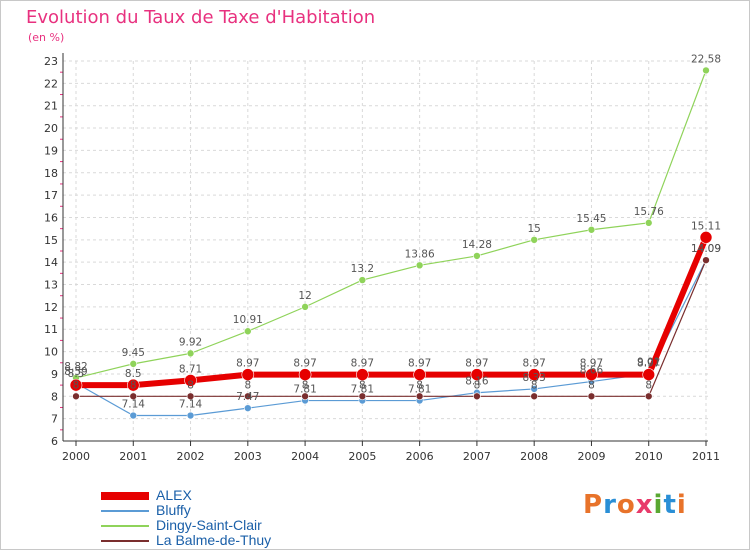 Image resolution: width=750 pixels, height=550 pixels. I want to click on legend-label: La Balme-de-Thuy, so click(214, 540).